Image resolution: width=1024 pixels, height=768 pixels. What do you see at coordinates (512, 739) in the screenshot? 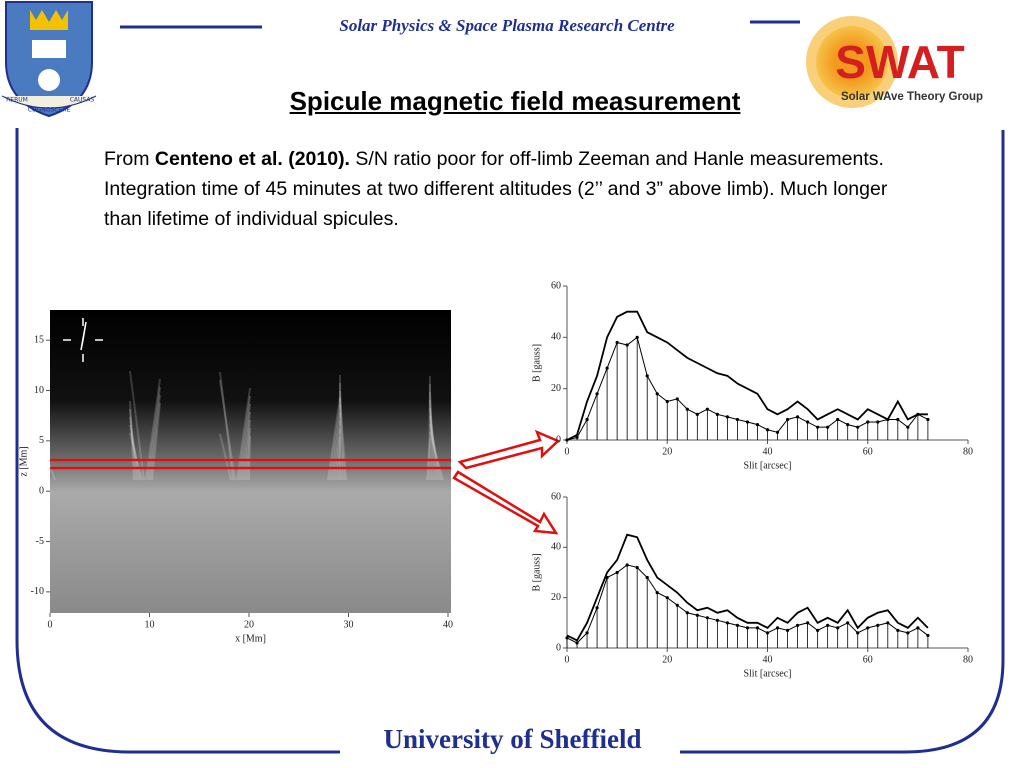
I see `footer: University of Sheffield` at bounding box center [512, 739].